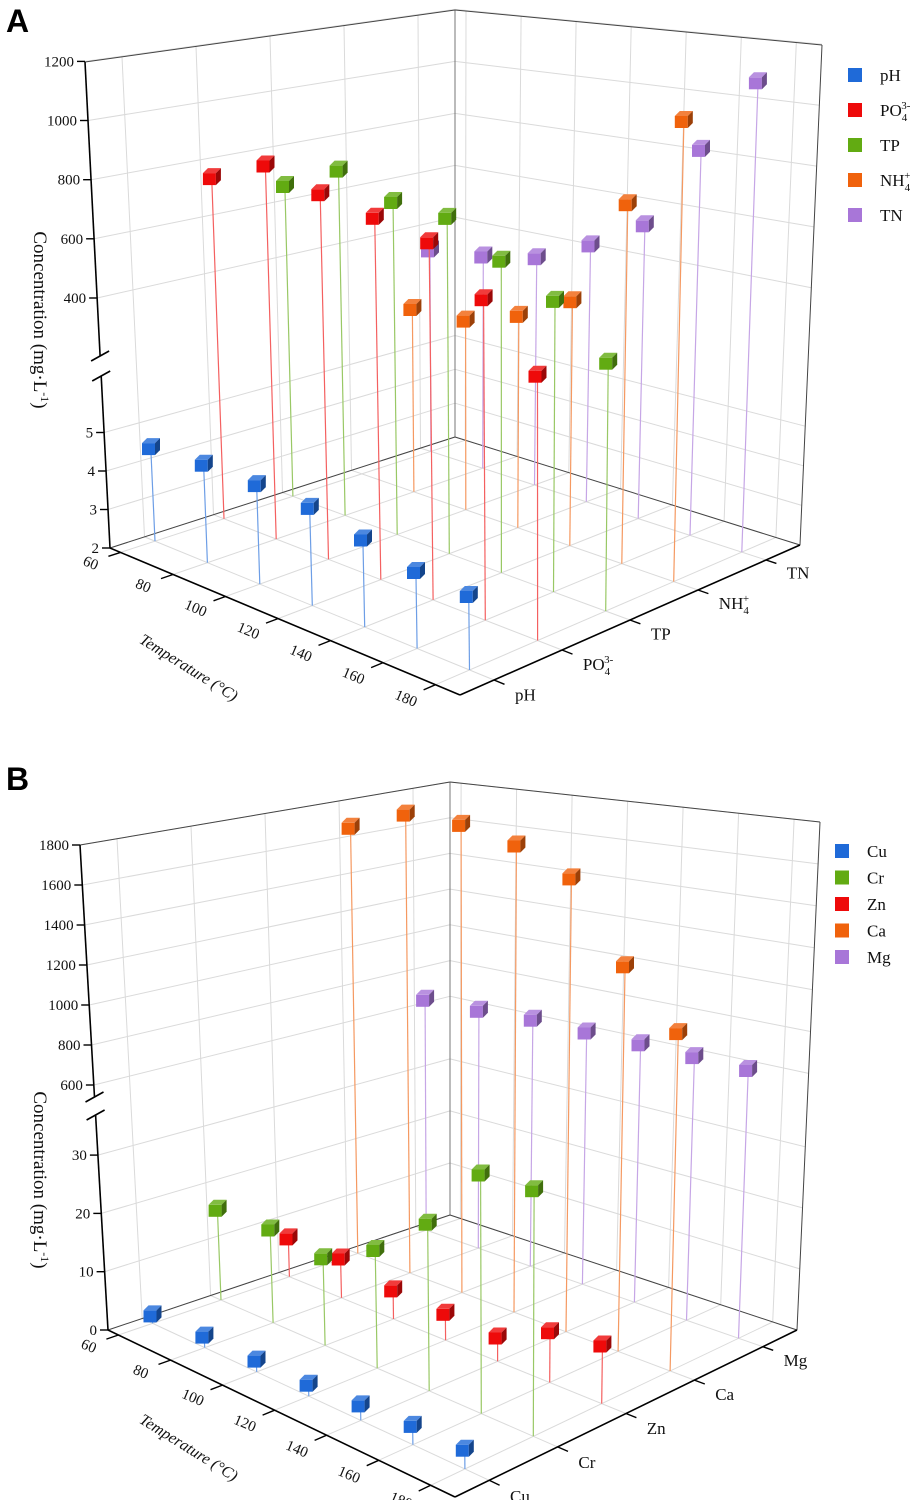  I want to click on legend-item: PO43-, so click(879, 112).